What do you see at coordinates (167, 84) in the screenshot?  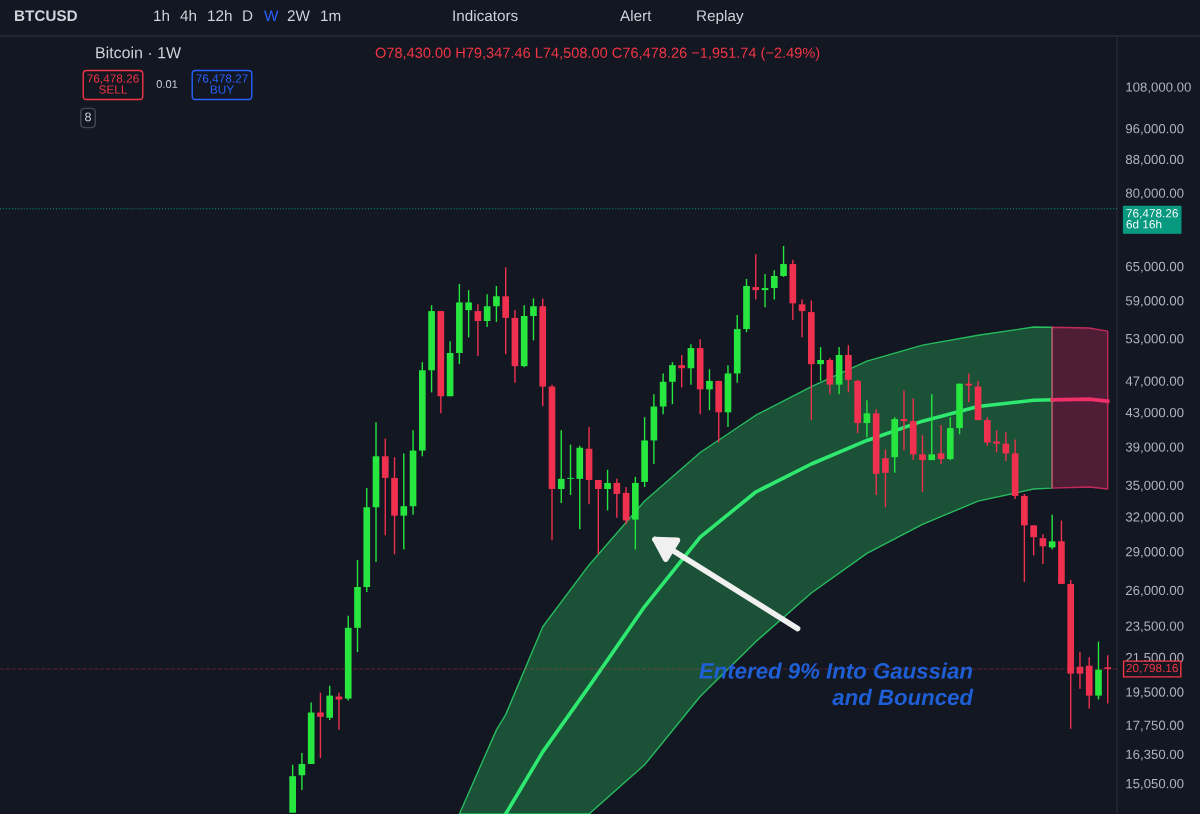 I see `text: 0.01` at bounding box center [167, 84].